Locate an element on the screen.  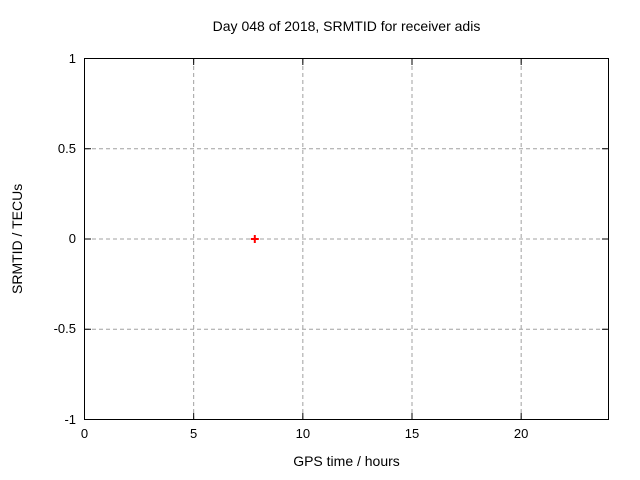
x-tick-label: 10 is located at coordinates (303, 433).